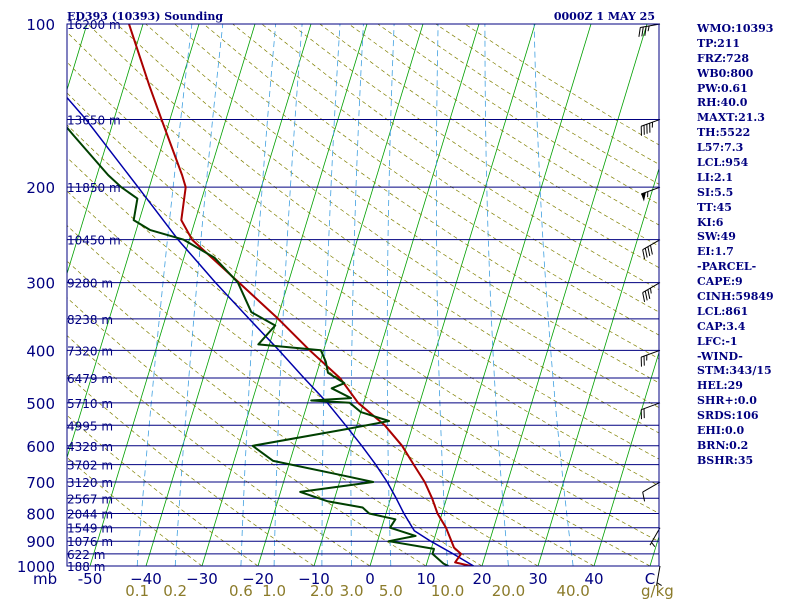  I want to click on sounding-datetime: 0000Z 1 MAY 25, so click(604, 16).